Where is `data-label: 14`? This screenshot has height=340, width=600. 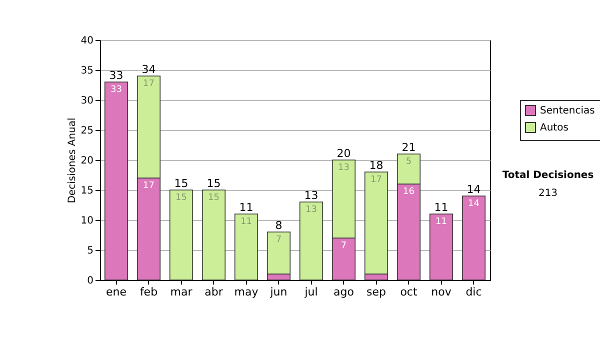 data-label: 14 is located at coordinates (474, 204).